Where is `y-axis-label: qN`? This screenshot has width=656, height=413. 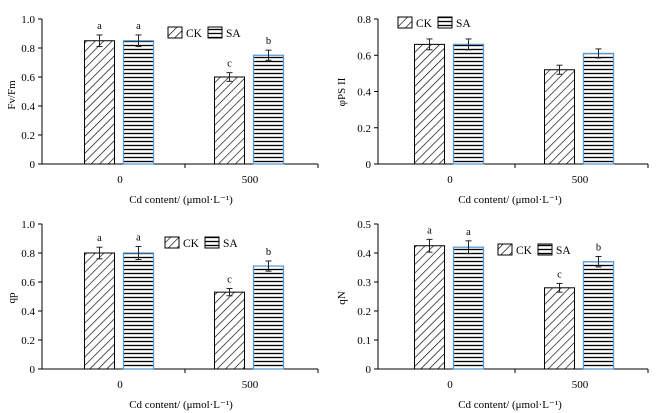 y-axis-label: qN is located at coordinates (342, 298).